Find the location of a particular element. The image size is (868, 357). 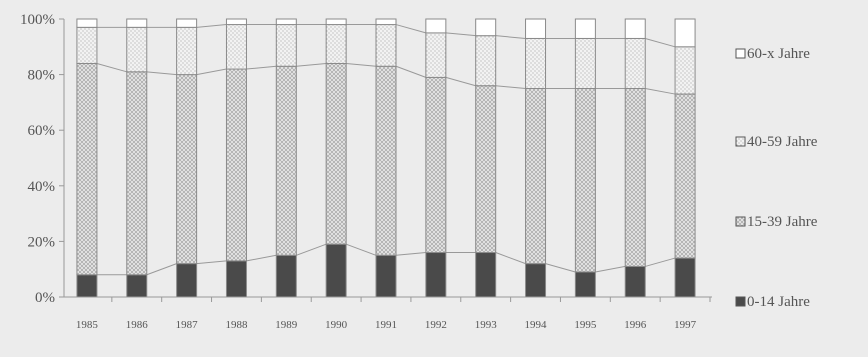

x-tick-label: 1988 is located at coordinates (236, 325).